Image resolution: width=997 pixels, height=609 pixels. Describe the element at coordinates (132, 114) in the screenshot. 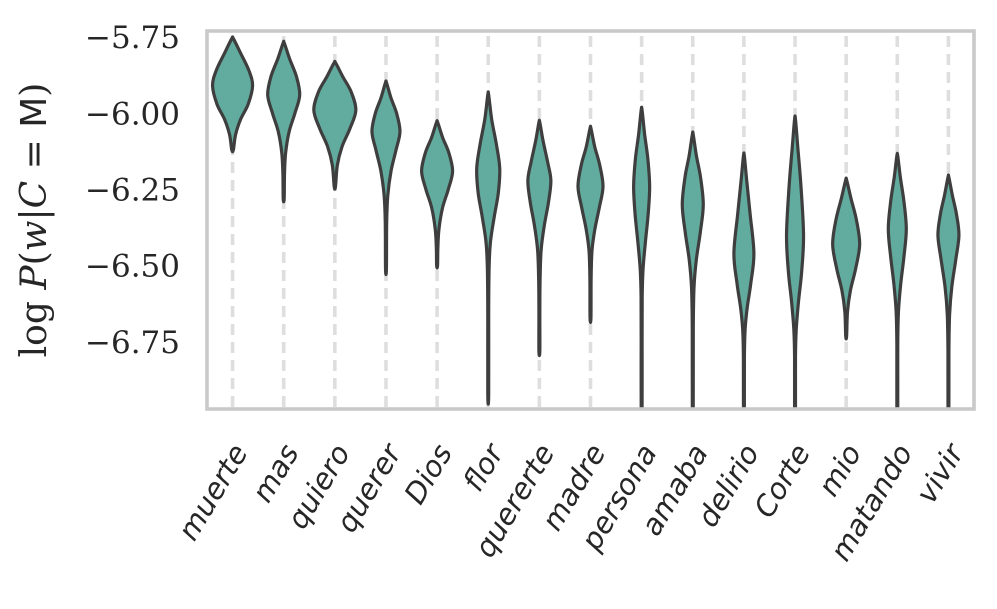

I see `y-tick-label--6: −6.00` at that location.